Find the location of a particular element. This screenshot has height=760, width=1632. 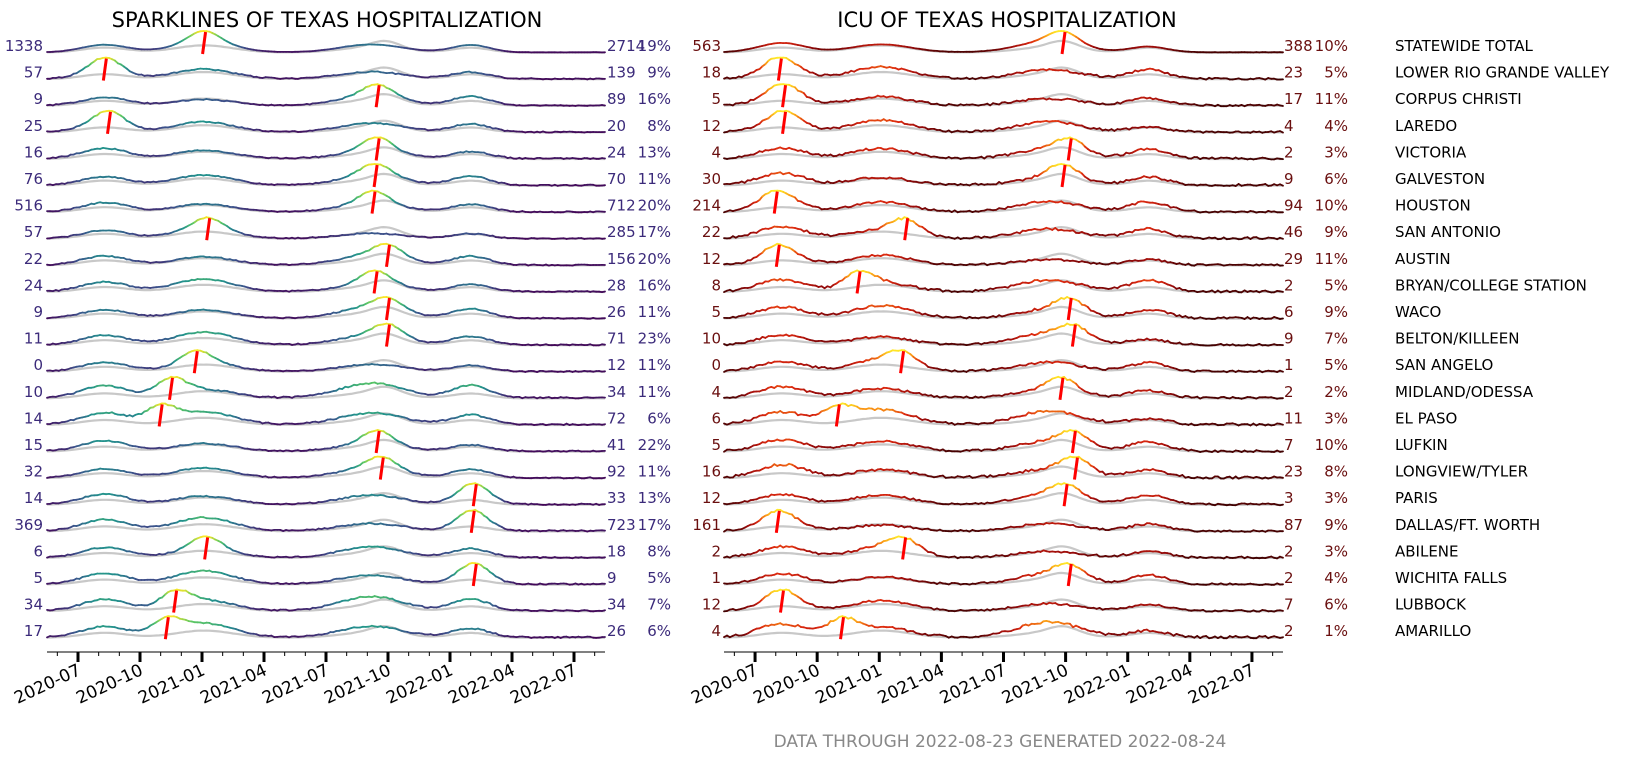

icu-percent-value: 9% is located at coordinates (1336, 232).